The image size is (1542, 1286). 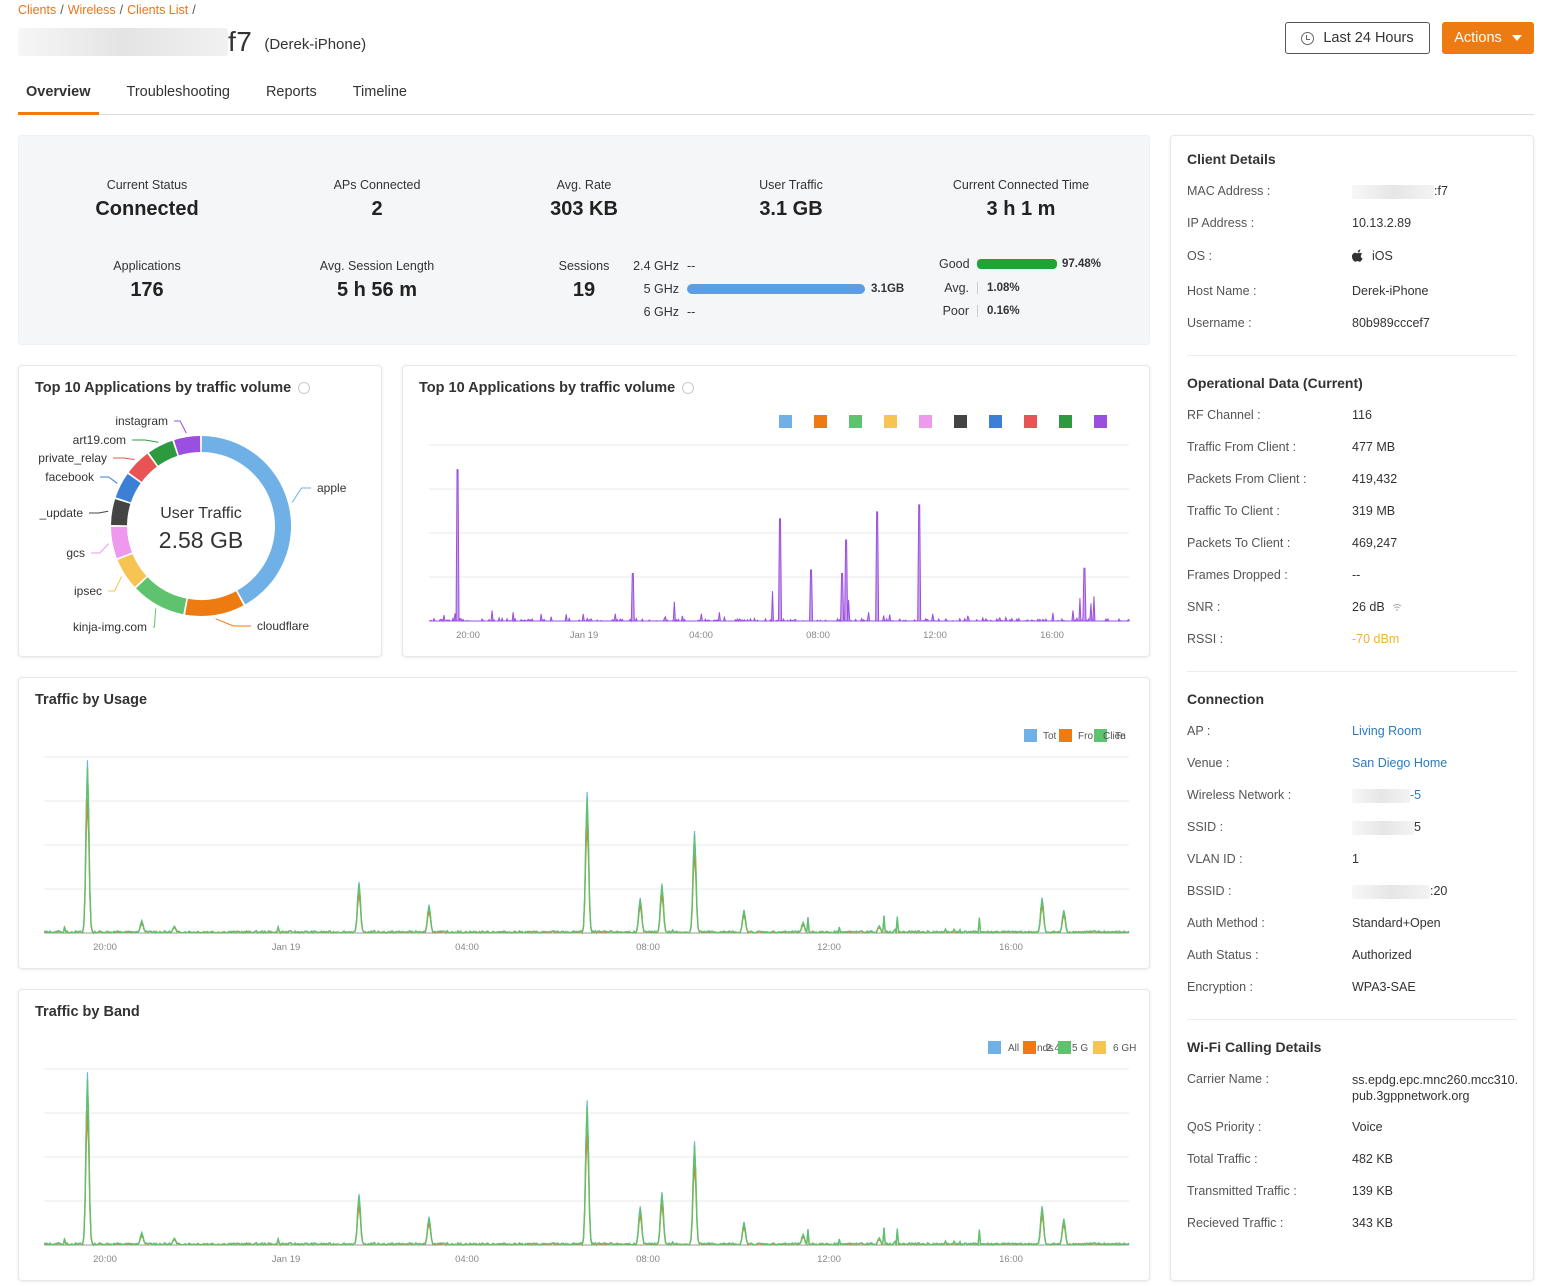 What do you see at coordinates (121, 512) in the screenshot?
I see `donut-slice--update` at bounding box center [121, 512].